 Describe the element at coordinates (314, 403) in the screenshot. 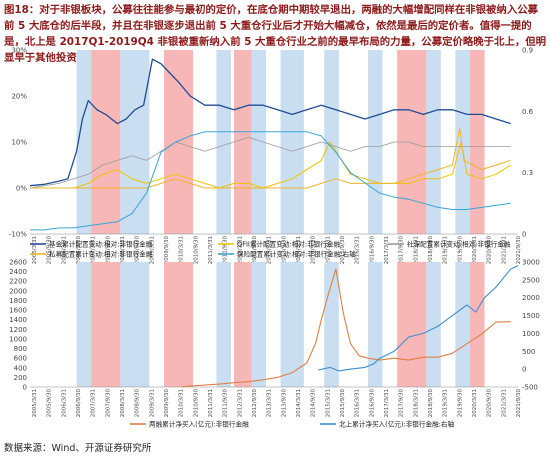

I see `x-tick-label: 2014/9/30` at that location.